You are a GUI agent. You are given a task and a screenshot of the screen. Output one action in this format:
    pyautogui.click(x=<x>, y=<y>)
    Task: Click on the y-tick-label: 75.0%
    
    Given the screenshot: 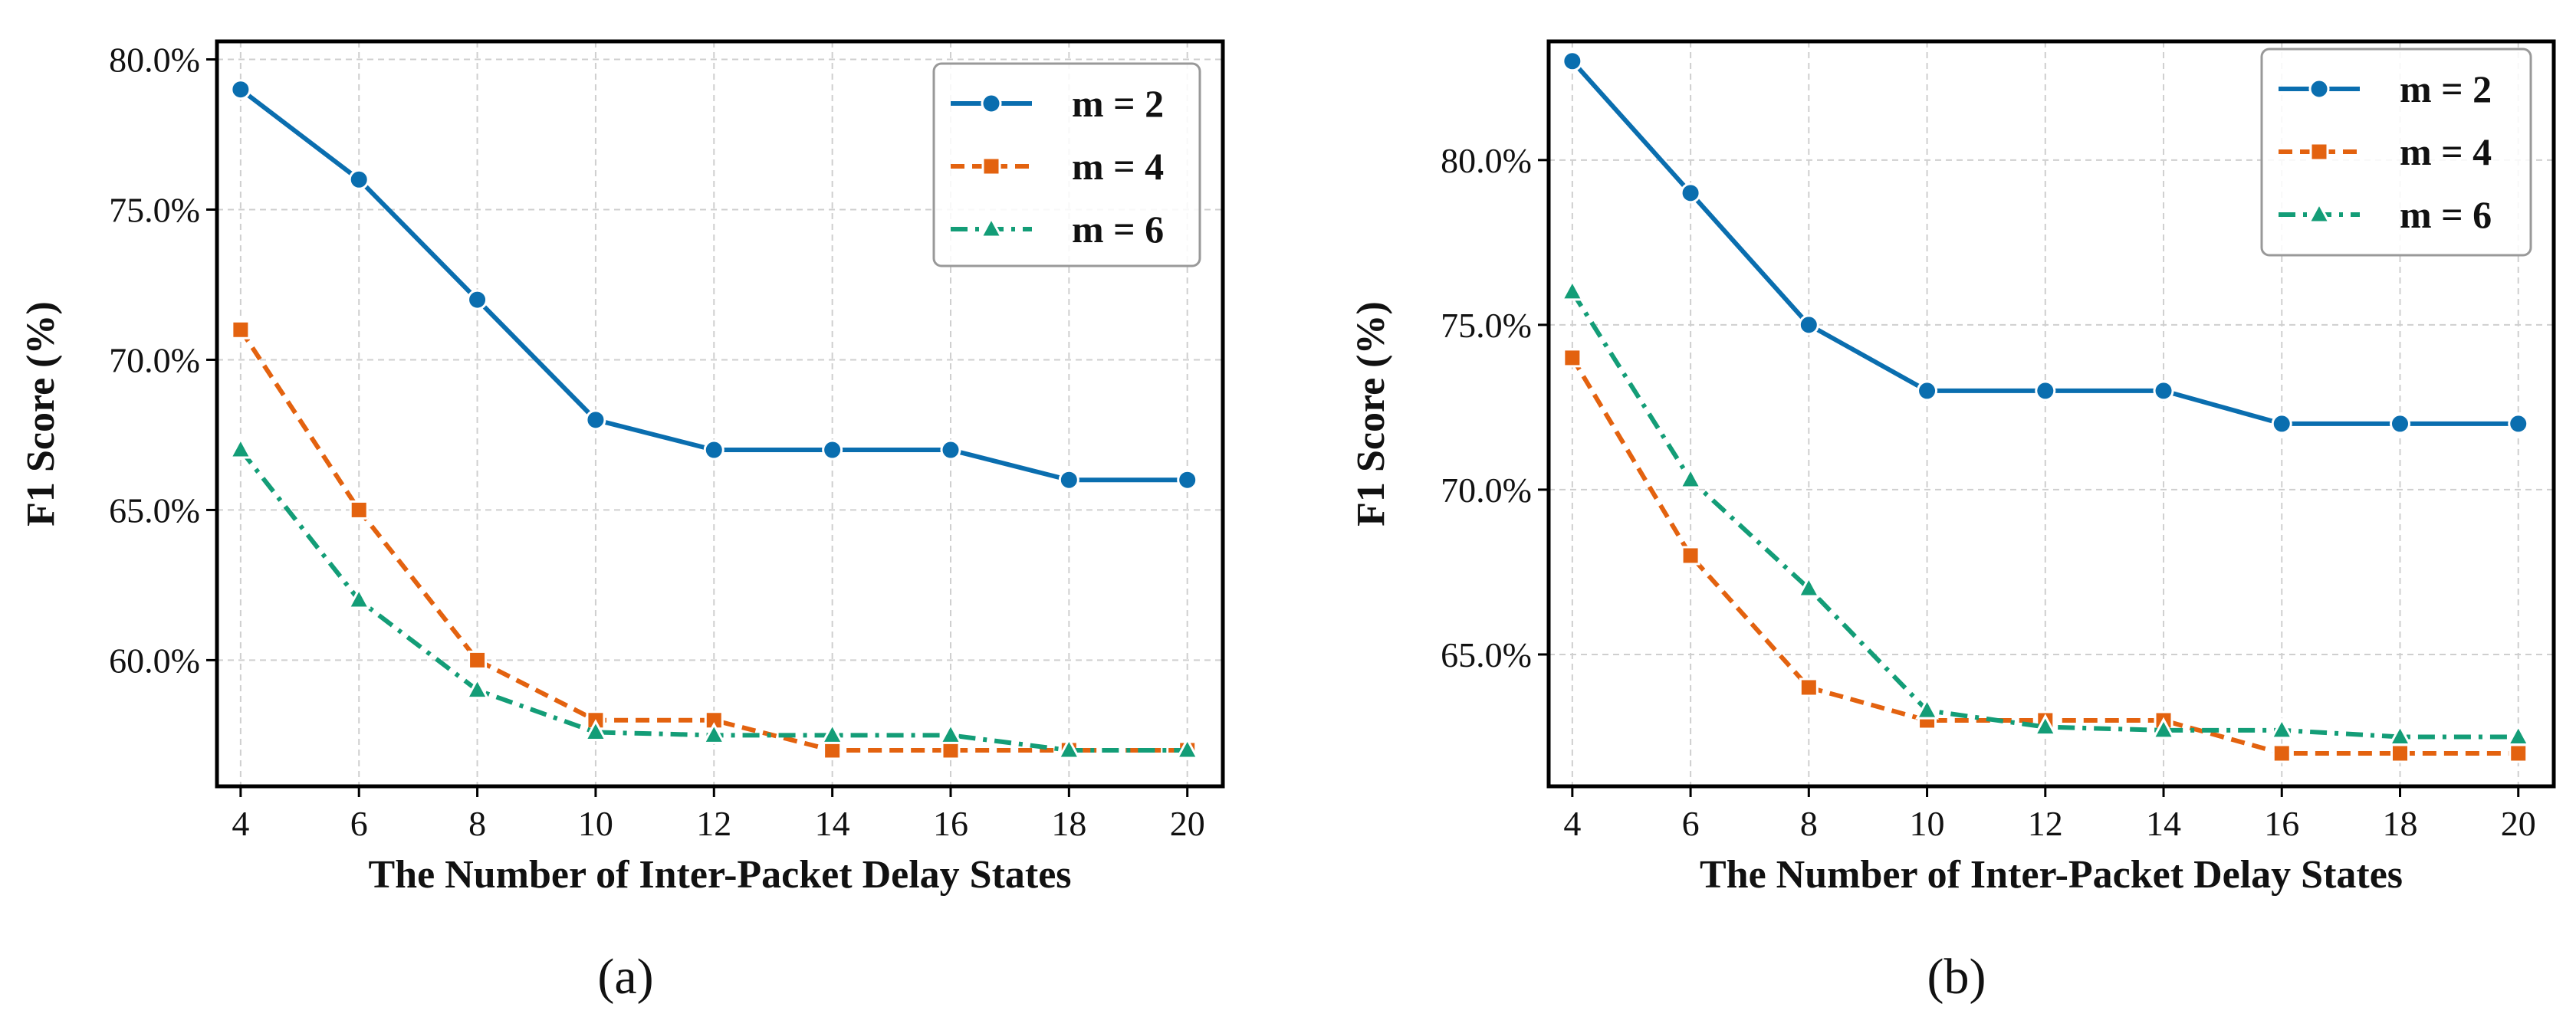 What is the action you would take?
    pyautogui.click(x=1487, y=325)
    